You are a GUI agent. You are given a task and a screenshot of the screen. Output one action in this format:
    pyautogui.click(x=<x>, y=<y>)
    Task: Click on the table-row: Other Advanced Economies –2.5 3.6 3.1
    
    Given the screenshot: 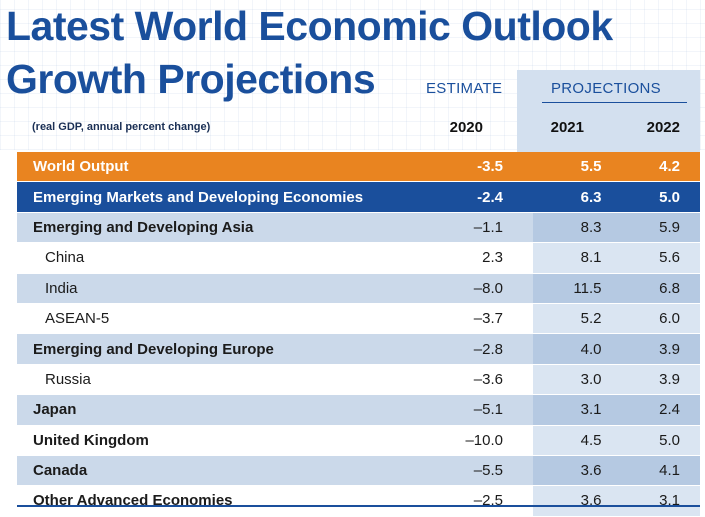 What is the action you would take?
    pyautogui.click(x=358, y=501)
    